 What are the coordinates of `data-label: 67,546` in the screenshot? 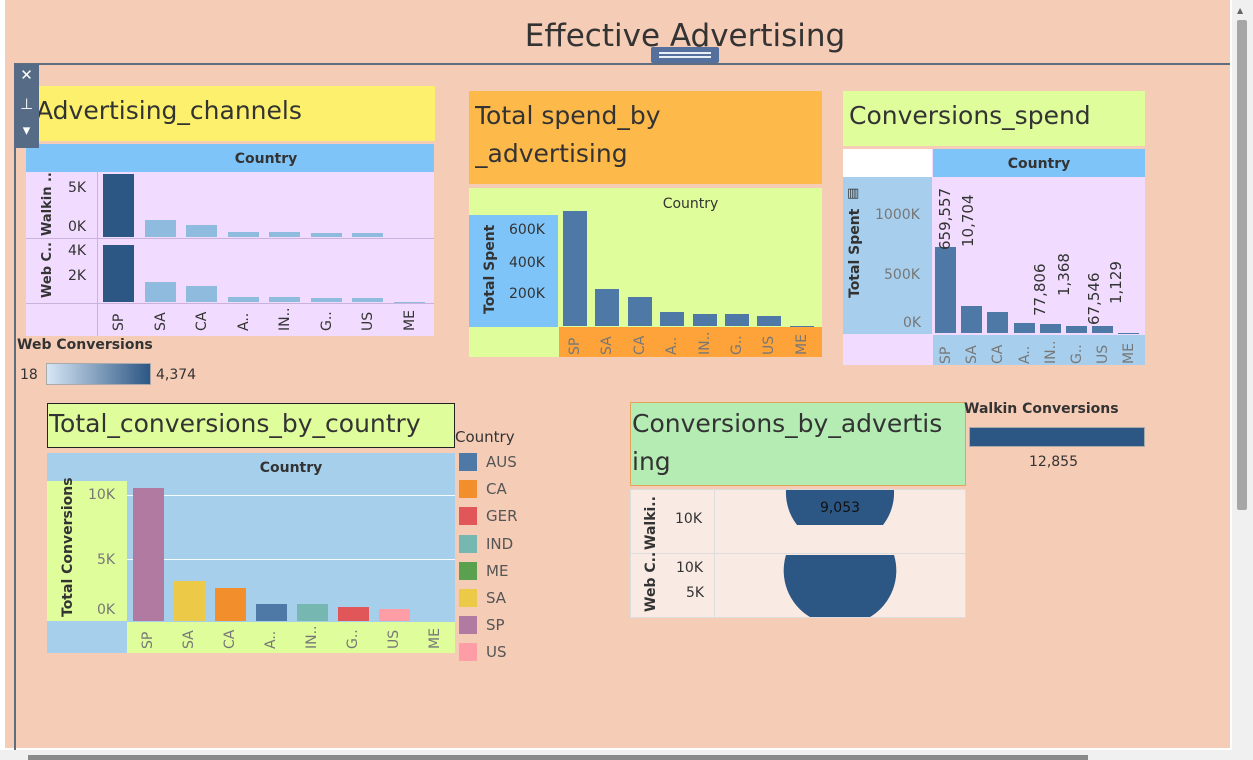 It's located at (1094, 299).